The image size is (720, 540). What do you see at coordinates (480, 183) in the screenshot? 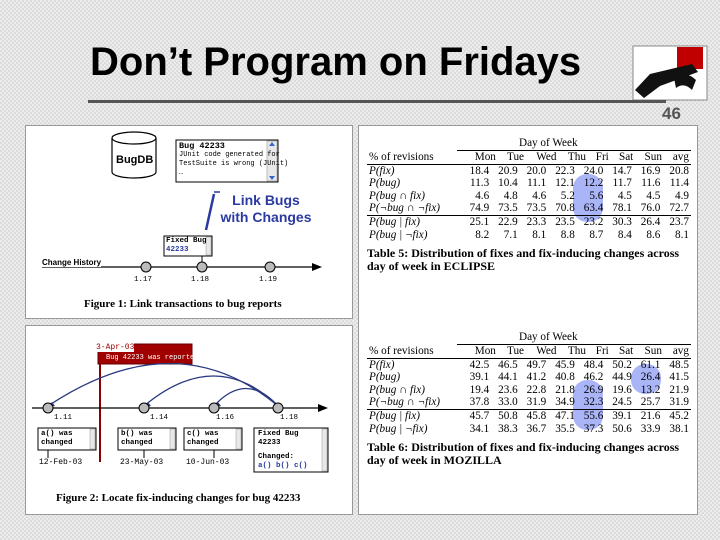
I see `table-cell: 11.3` at bounding box center [480, 183].